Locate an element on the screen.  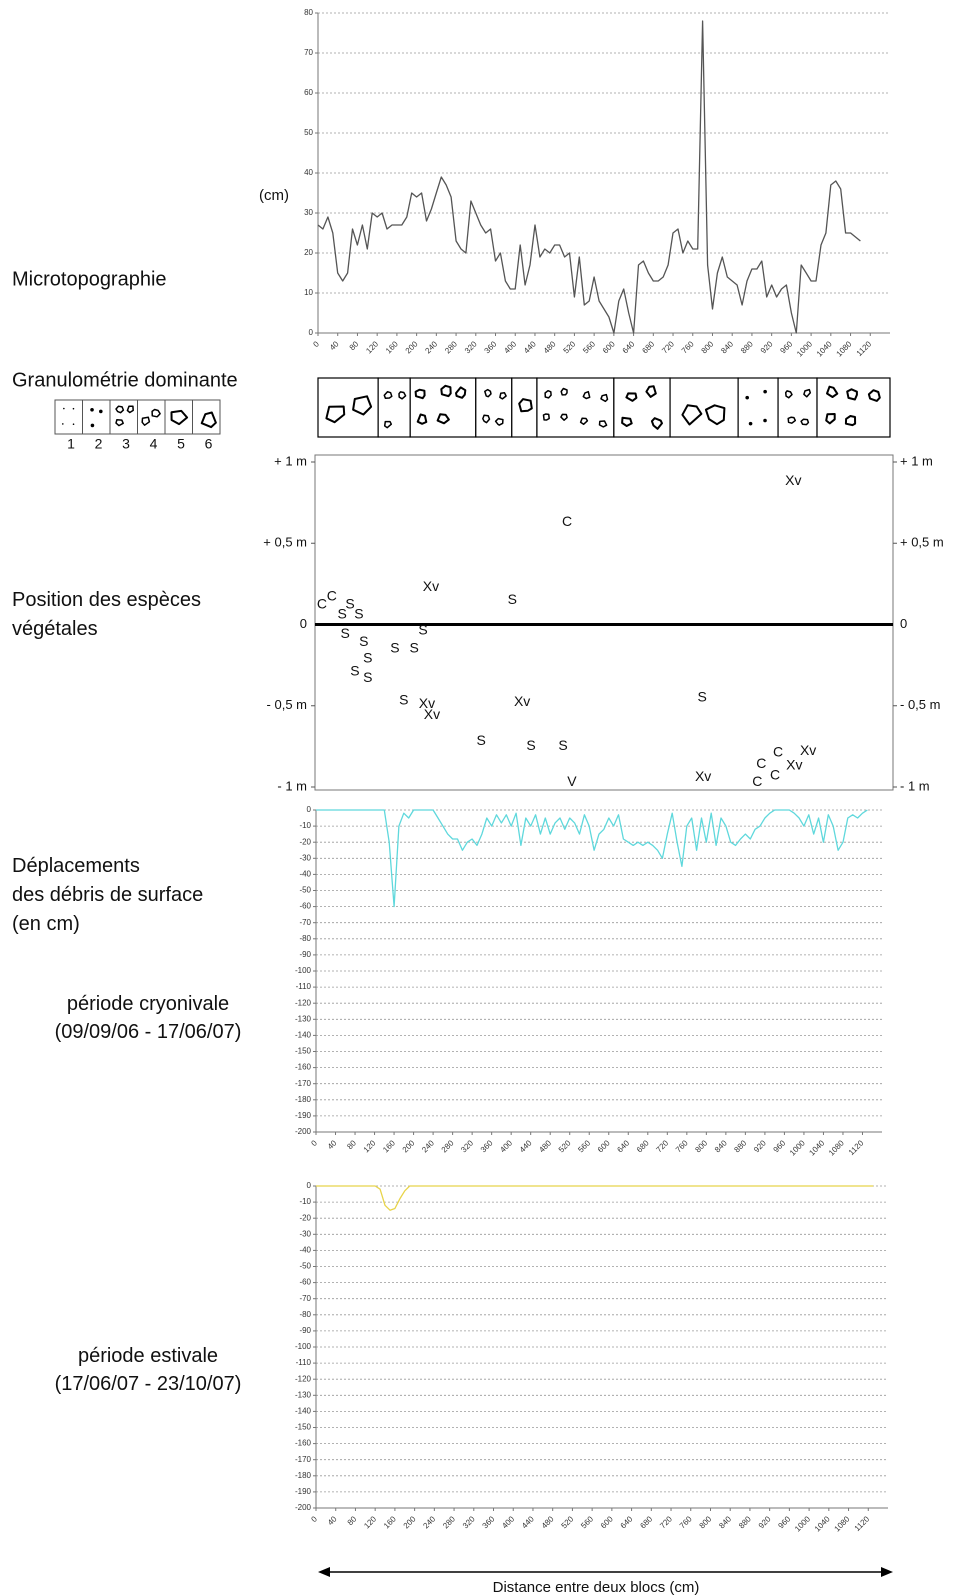
label-line: Position des espèces is located at coordinates (106, 600).